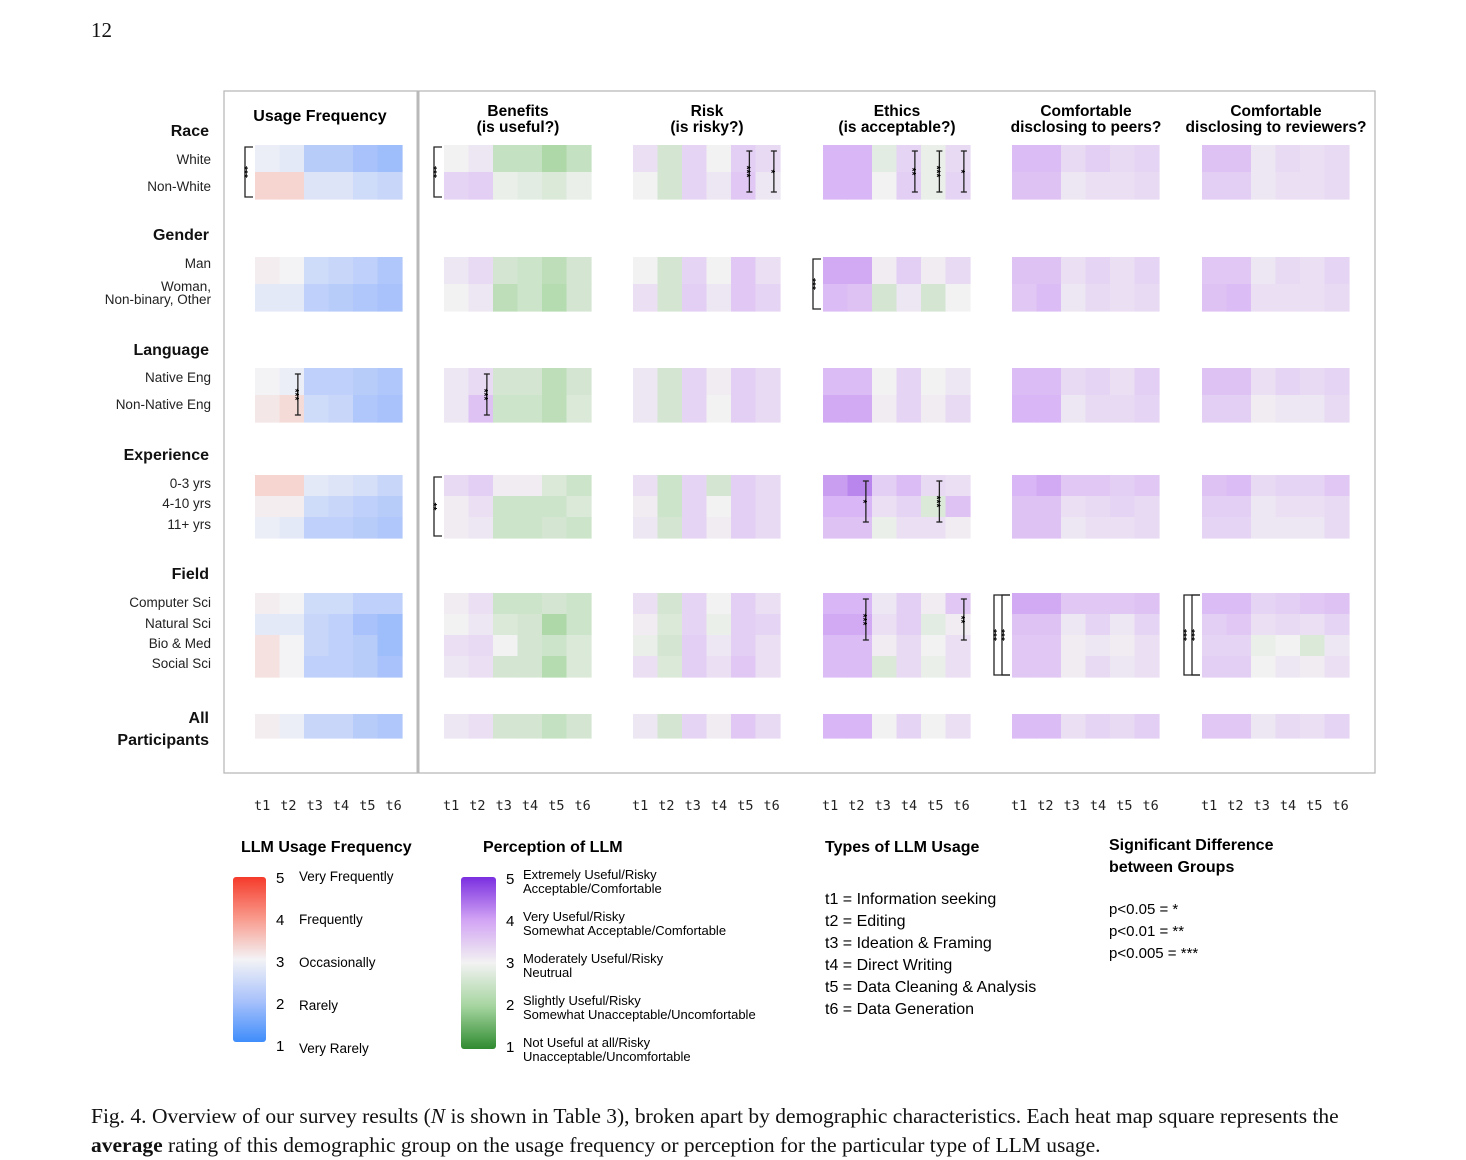 The height and width of the screenshot is (1160, 1466). I want to click on legend-perception-title: Perception of LLM, so click(553, 847).